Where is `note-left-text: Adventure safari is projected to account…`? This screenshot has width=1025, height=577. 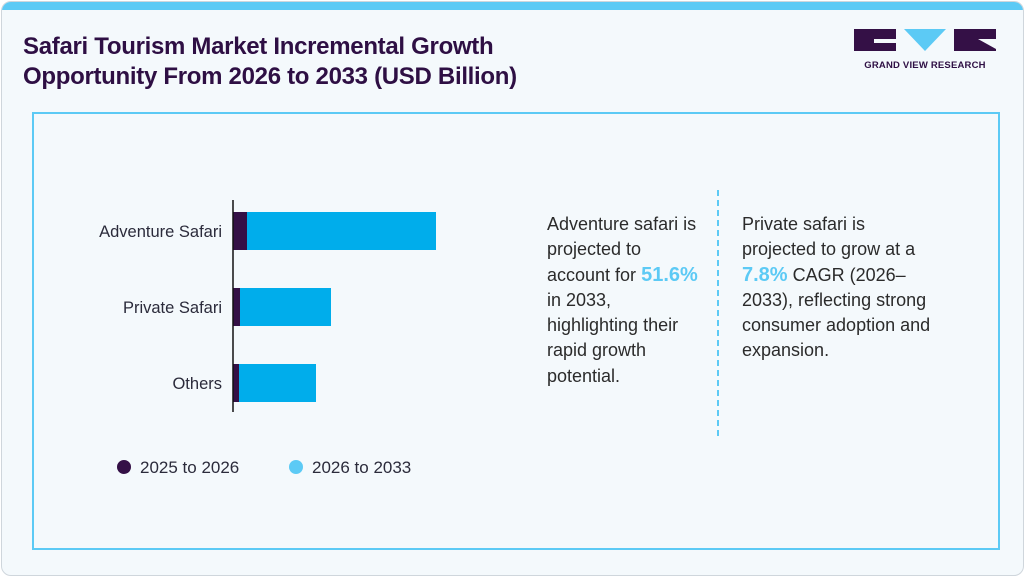 note-left-text: Adventure safari is projected to account… is located at coordinates (622, 249).